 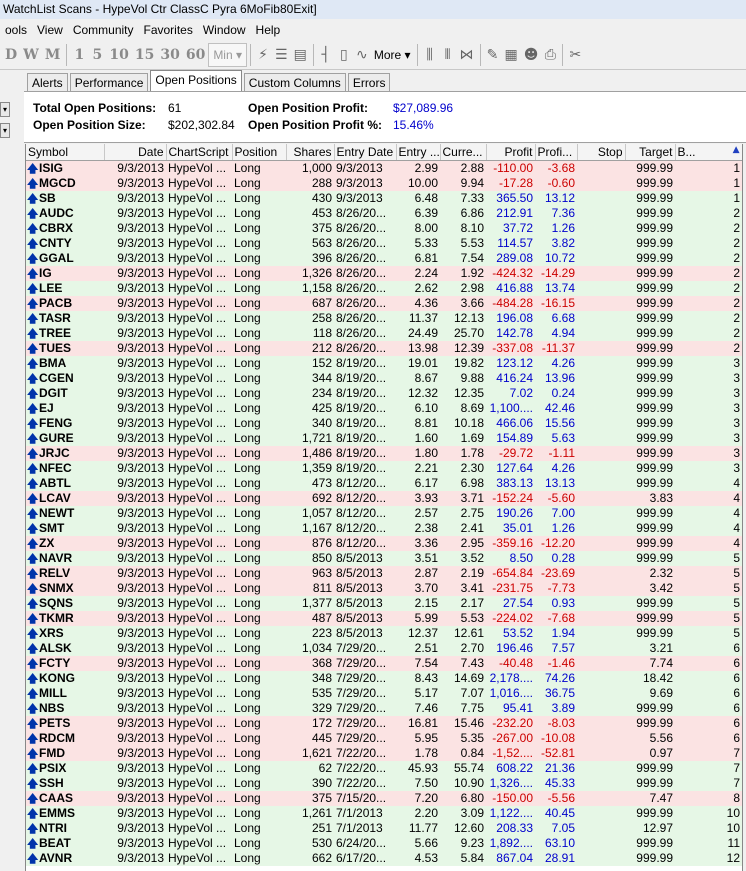 I want to click on menu-tools: ools, so click(x=16, y=29).